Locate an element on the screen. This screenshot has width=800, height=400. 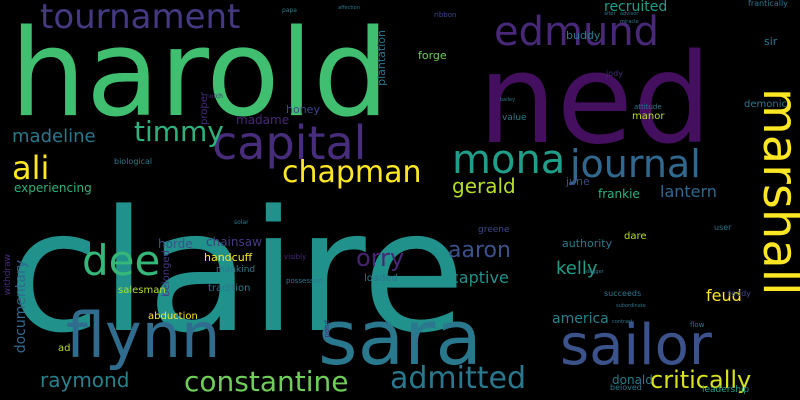
word-affection: affection is located at coordinates (349, 8).